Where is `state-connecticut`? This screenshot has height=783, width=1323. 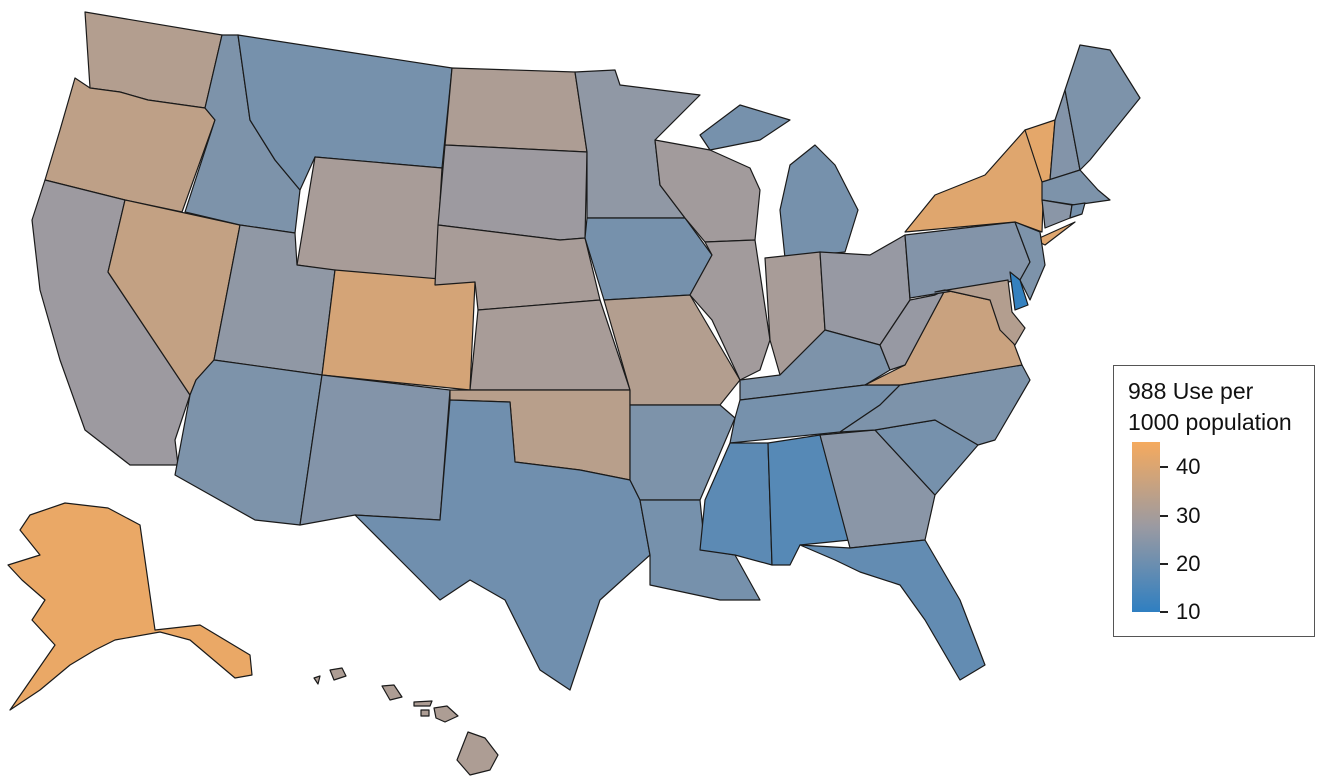 state-connecticut is located at coordinates (1057, 214).